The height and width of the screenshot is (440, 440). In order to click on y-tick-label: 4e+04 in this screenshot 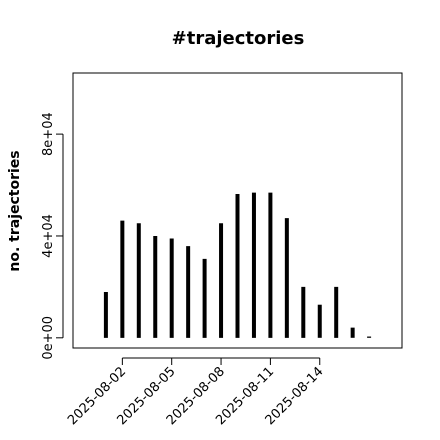, I will do `click(48, 236)`.